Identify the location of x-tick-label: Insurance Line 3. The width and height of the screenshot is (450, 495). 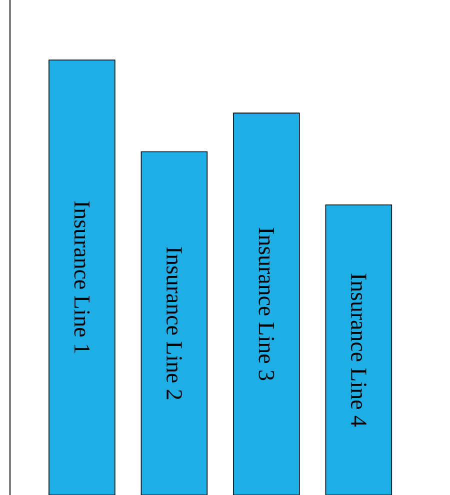
(266, 304).